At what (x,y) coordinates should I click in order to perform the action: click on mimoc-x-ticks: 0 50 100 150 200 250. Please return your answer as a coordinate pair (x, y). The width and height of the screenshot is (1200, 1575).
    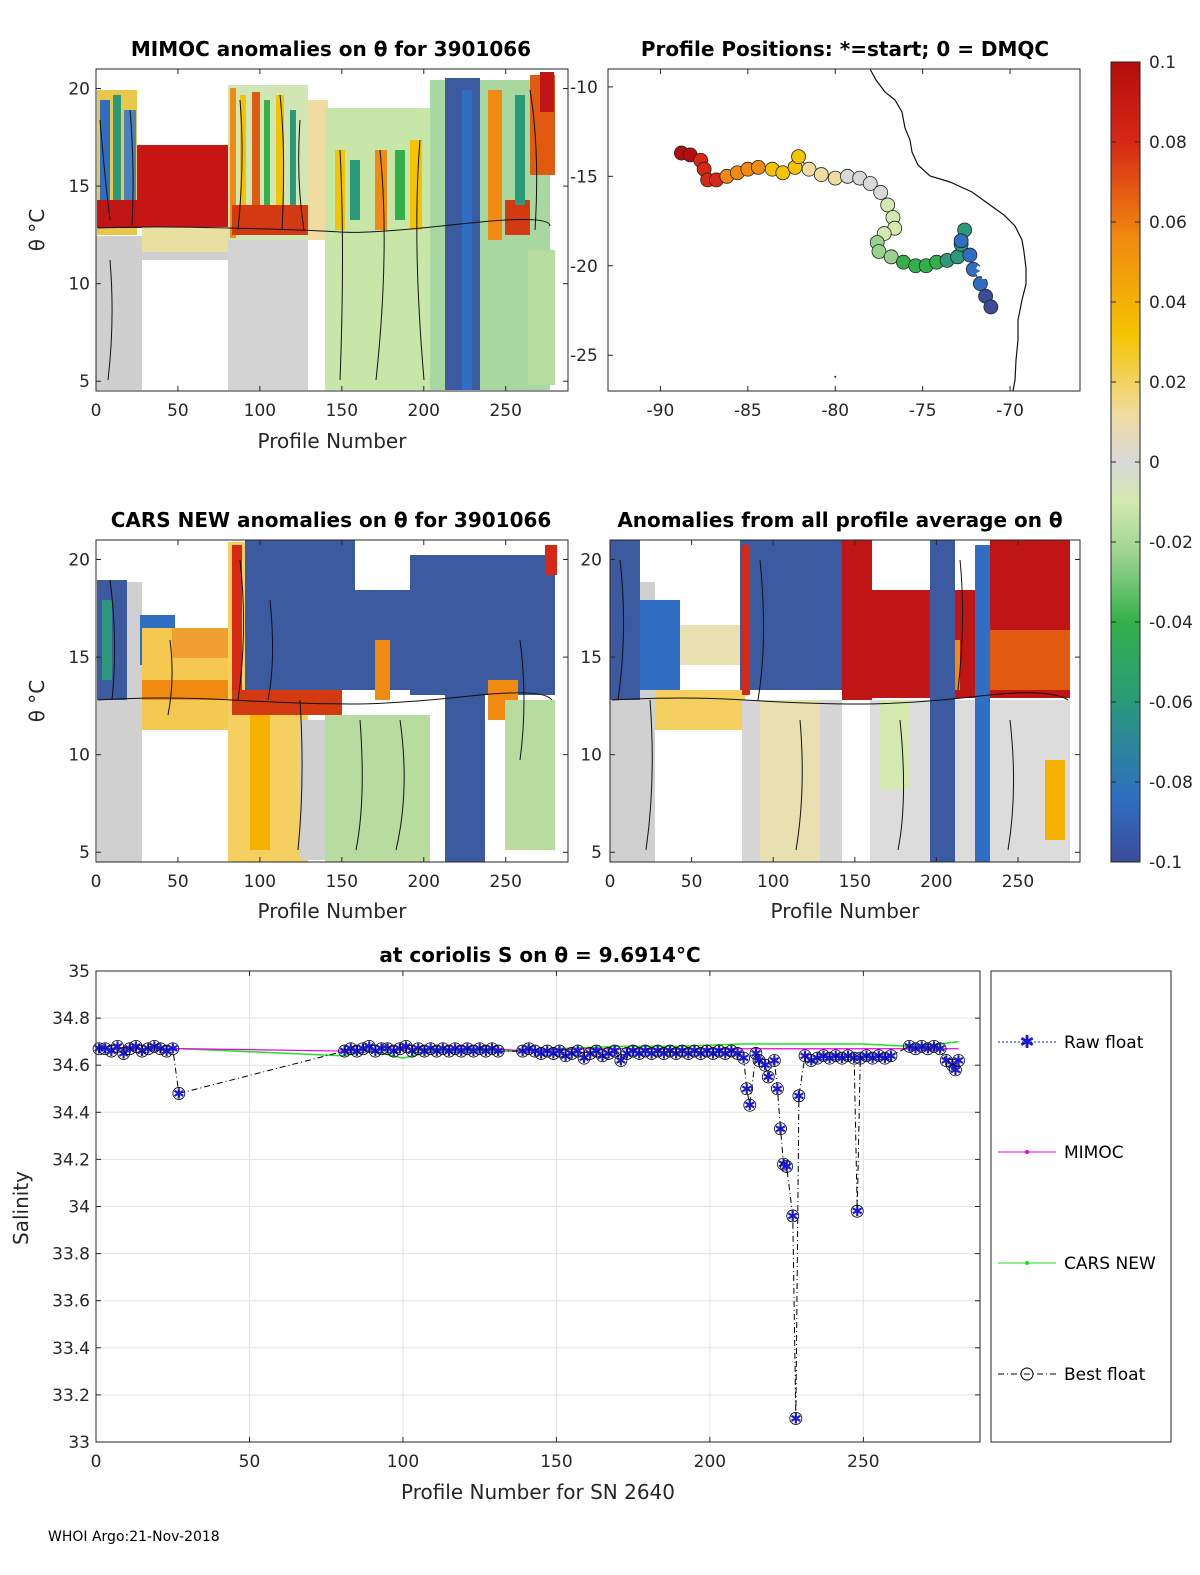
    Looking at the image, I should click on (306, 245).